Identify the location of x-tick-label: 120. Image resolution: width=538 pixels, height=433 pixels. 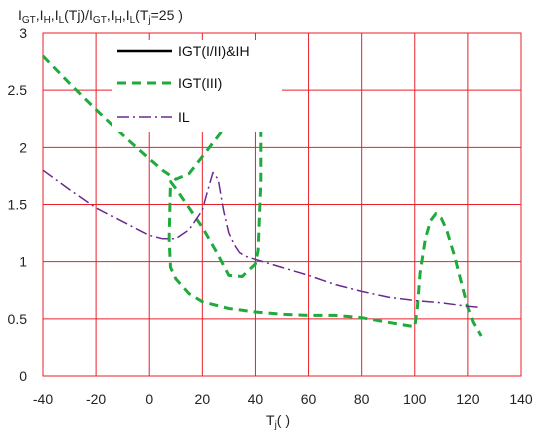
(468, 399).